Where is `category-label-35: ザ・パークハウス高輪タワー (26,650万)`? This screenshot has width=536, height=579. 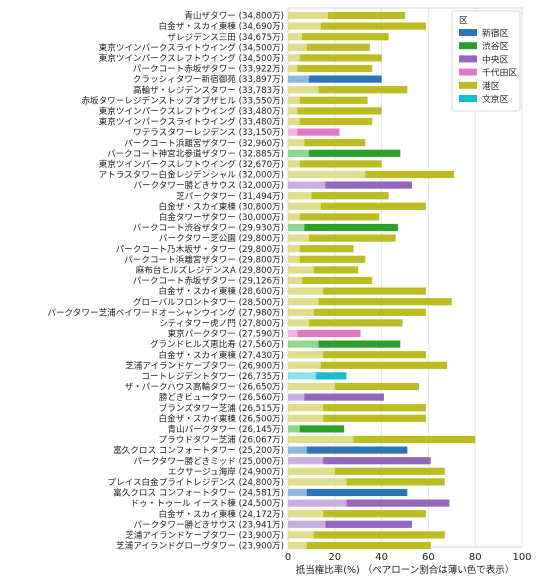 category-label-35: ザ・パークハウス高輪タワー (26,650万) is located at coordinates (204, 387).